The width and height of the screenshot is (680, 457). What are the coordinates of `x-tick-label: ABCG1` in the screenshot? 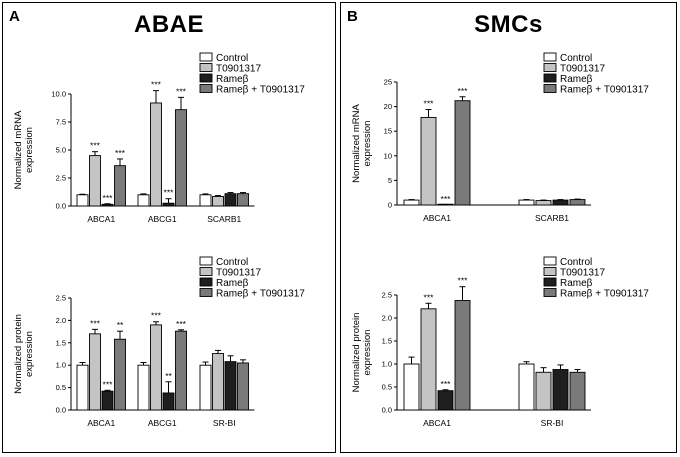 It's located at (162, 219).